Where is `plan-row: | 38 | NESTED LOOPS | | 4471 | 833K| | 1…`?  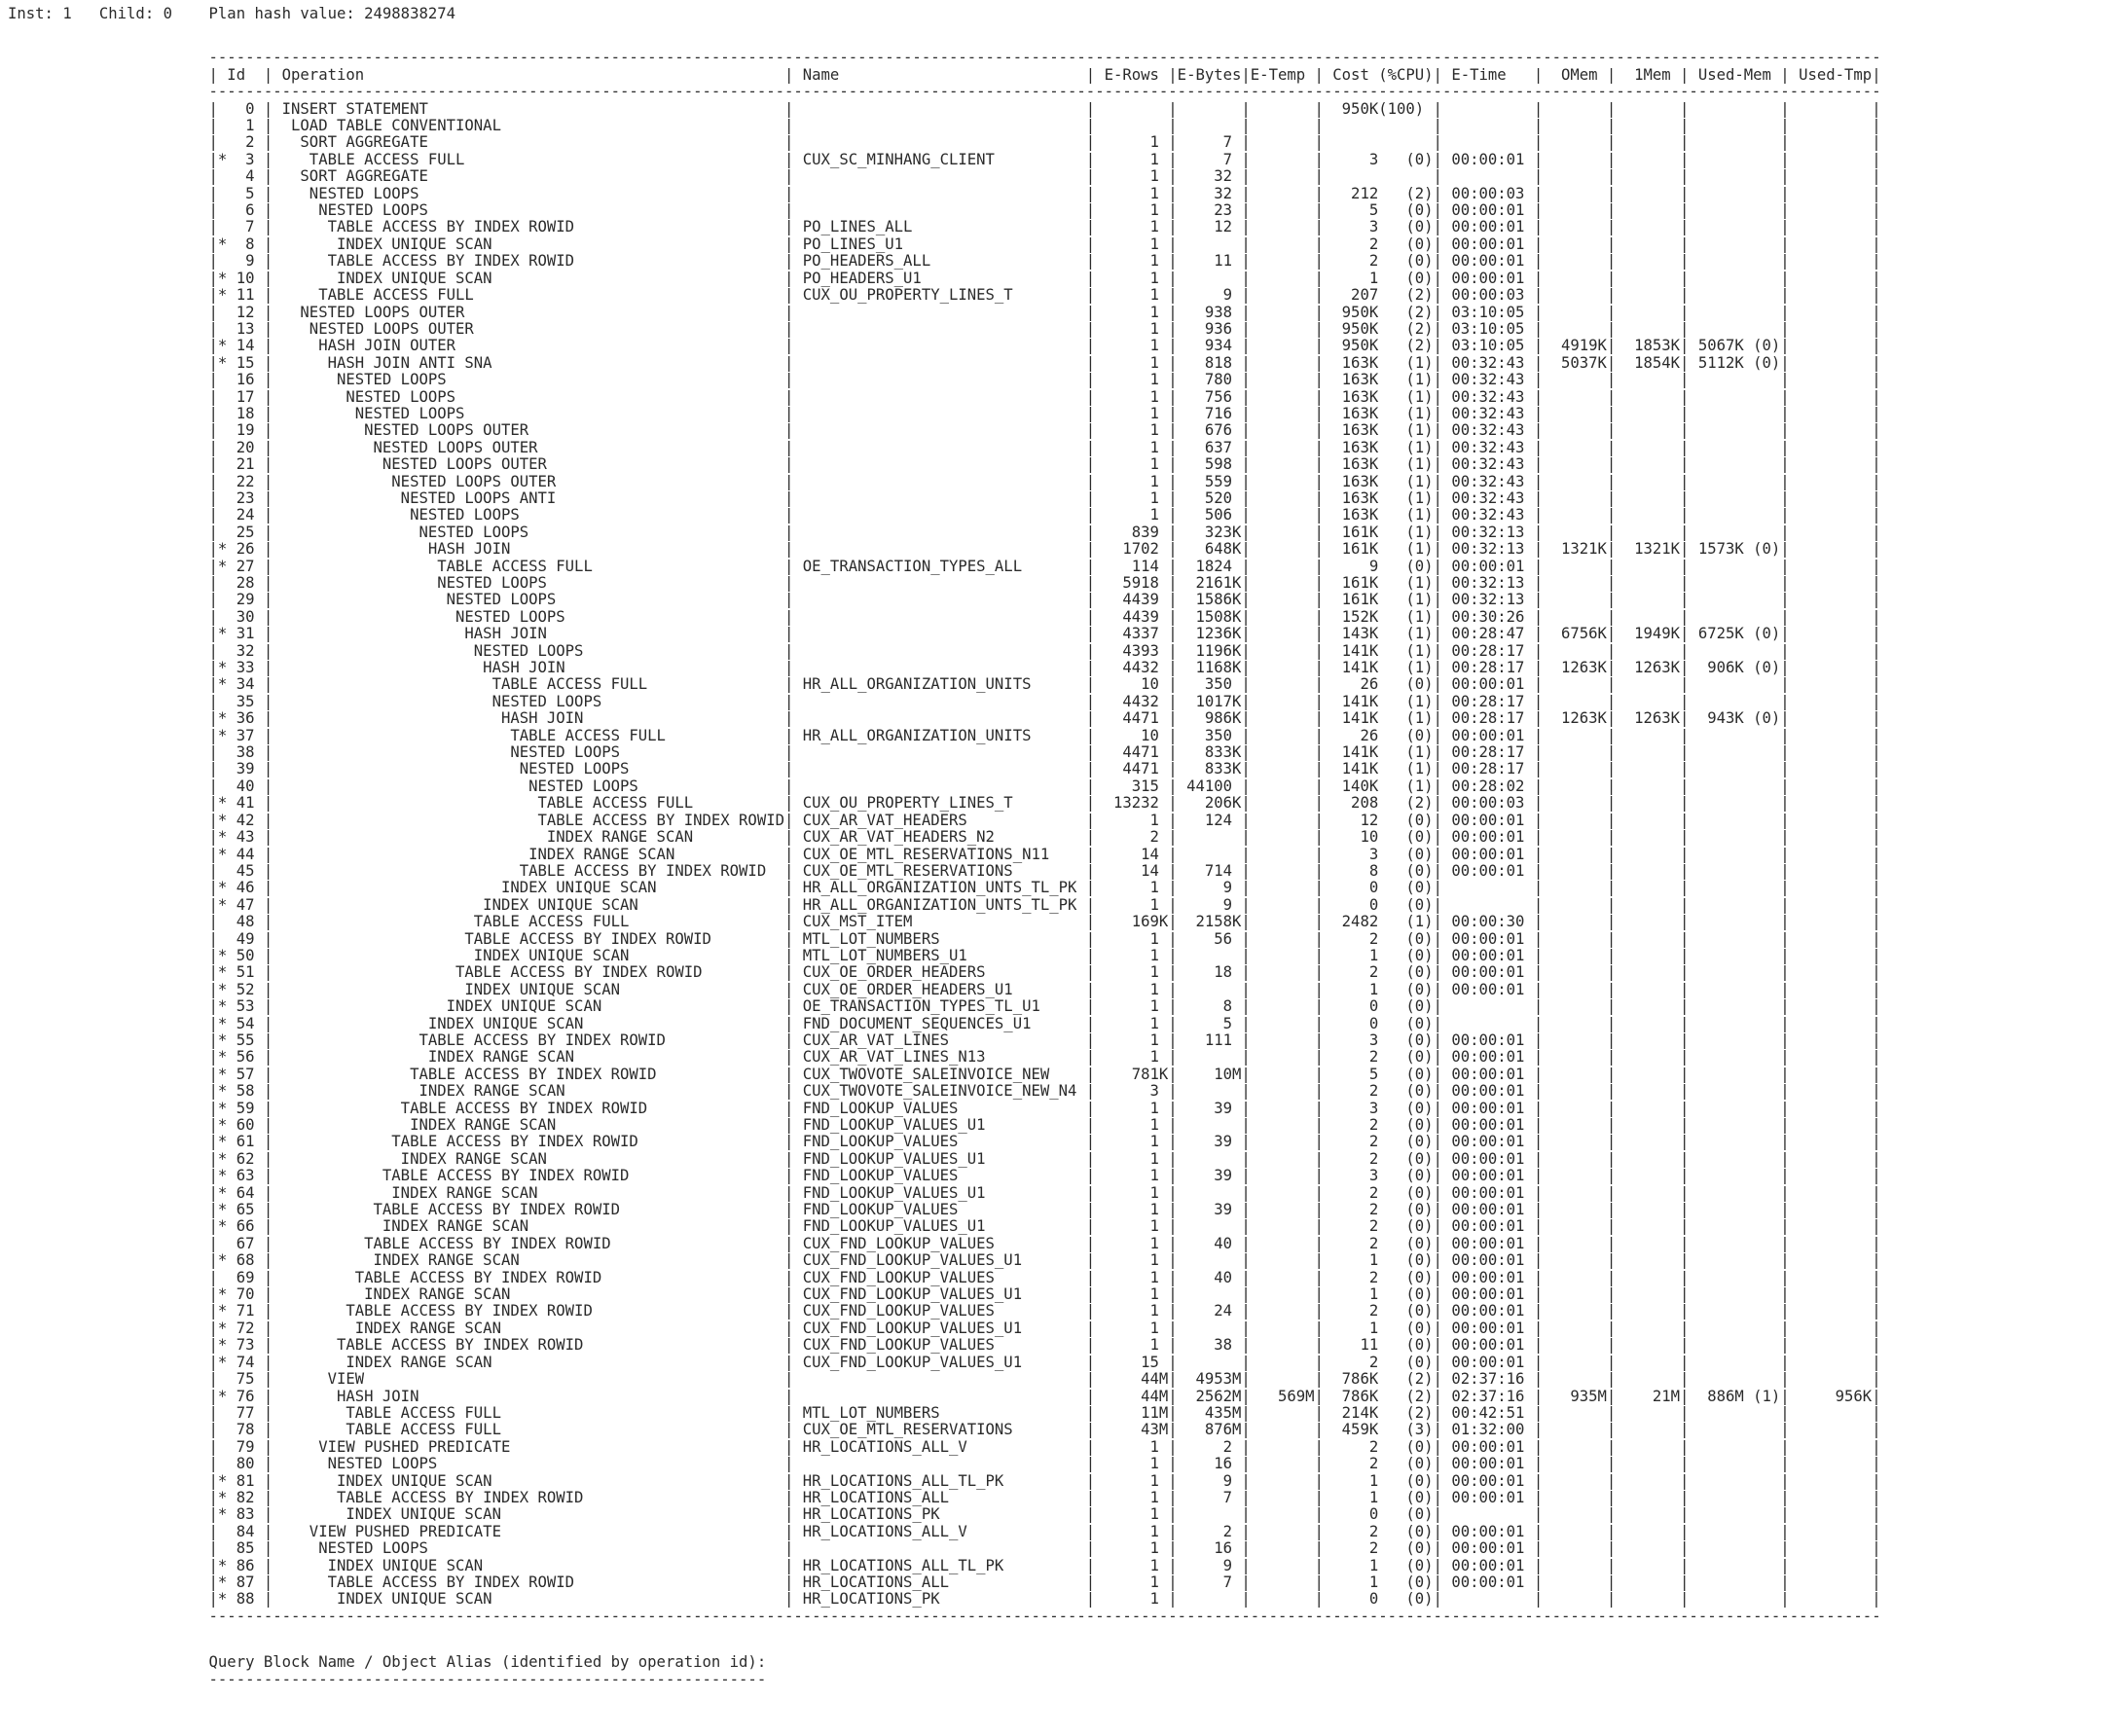 plan-row: | 38 | NESTED LOOPS | | 4471 | 833K| | 1… is located at coordinates (1044, 753).